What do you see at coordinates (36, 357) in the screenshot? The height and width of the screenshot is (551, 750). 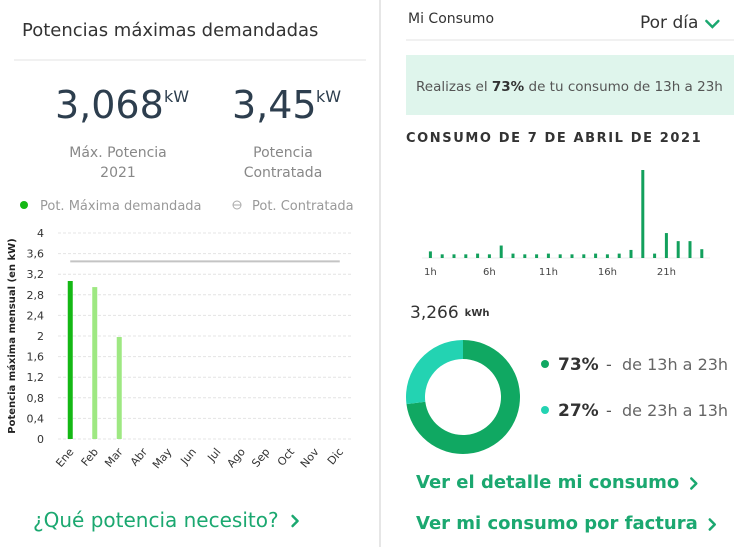 I see `y-tick-label: 1,6` at bounding box center [36, 357].